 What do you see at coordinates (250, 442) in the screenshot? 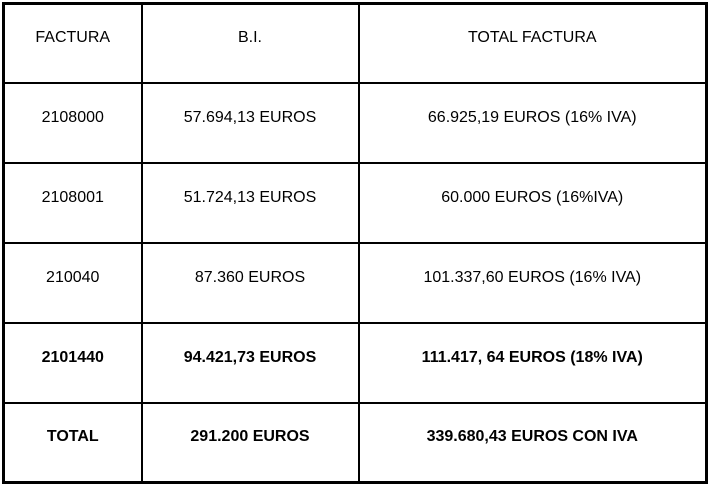
I see `cell-bi: 291.200 EUROS` at bounding box center [250, 442].